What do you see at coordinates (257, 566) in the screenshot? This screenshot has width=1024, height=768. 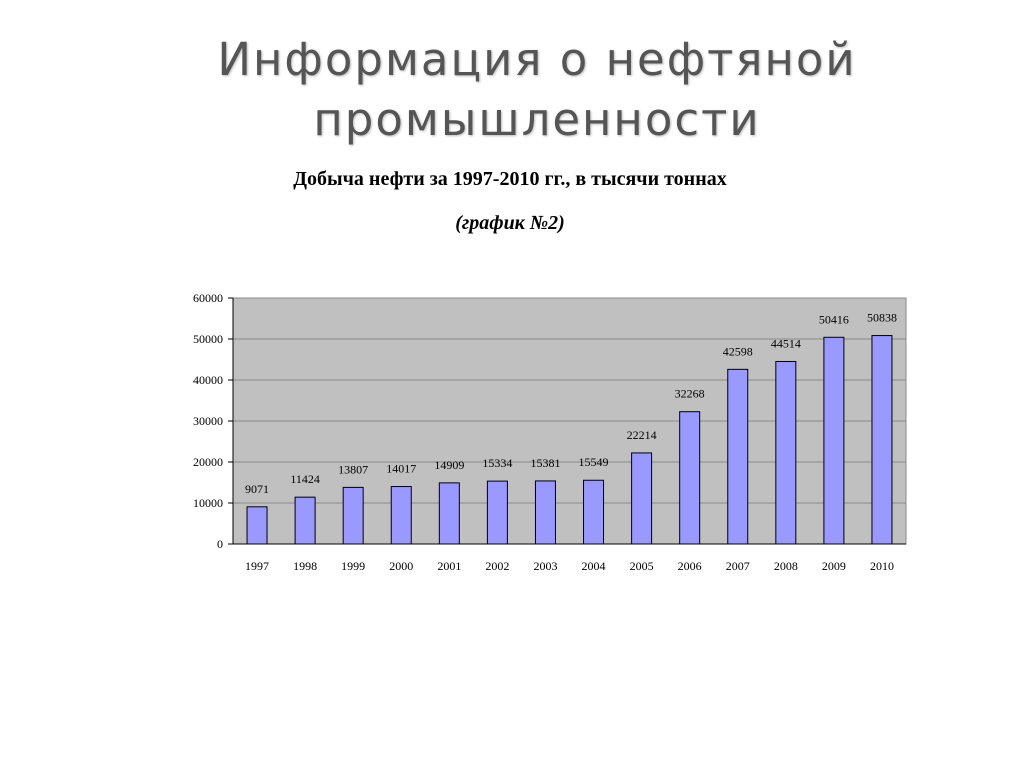 I see `x-tick-label: 1997` at bounding box center [257, 566].